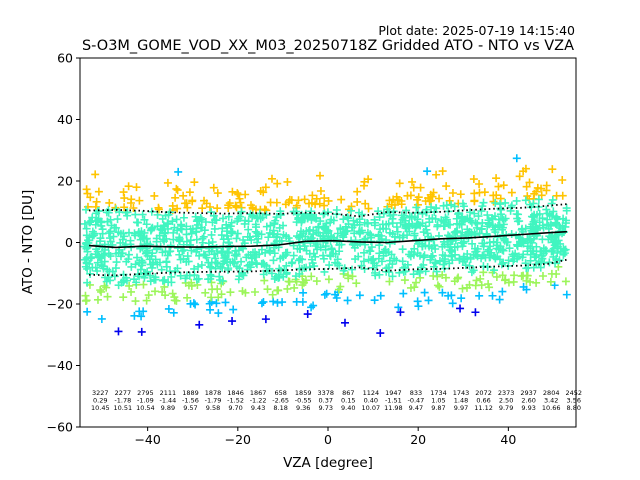  What do you see at coordinates (122, 401) in the screenshot?
I see `bin-mean: -1.78` at bounding box center [122, 401].